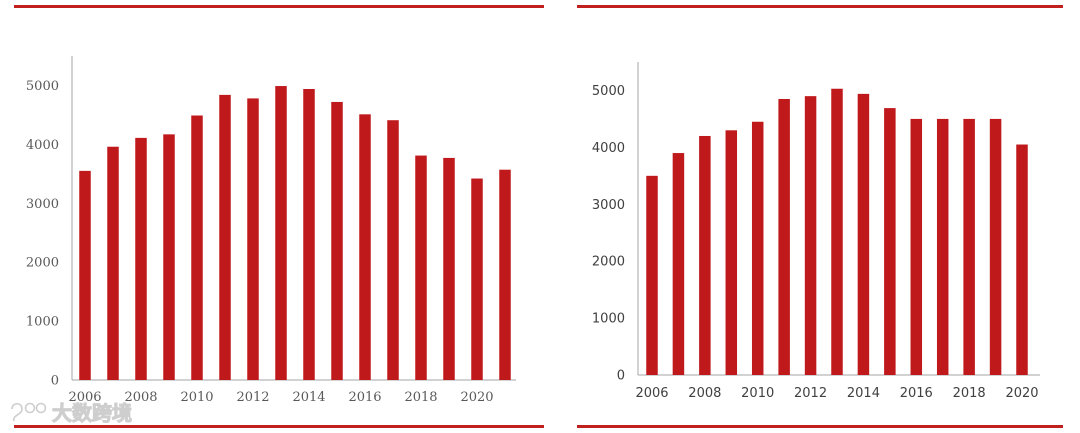 This screenshot has height=433, width=1080. What do you see at coordinates (140, 397) in the screenshot?
I see `left-chart-x-tick-label: 2008` at bounding box center [140, 397].